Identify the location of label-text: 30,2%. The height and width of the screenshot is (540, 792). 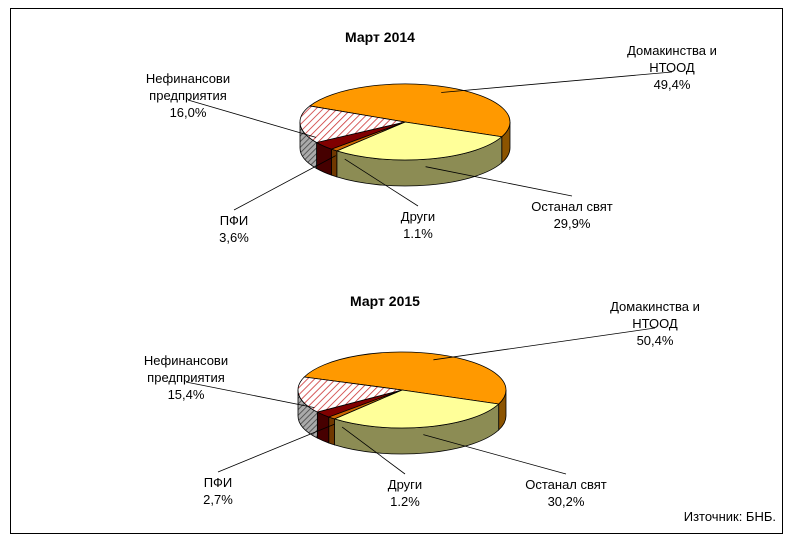
(566, 501).